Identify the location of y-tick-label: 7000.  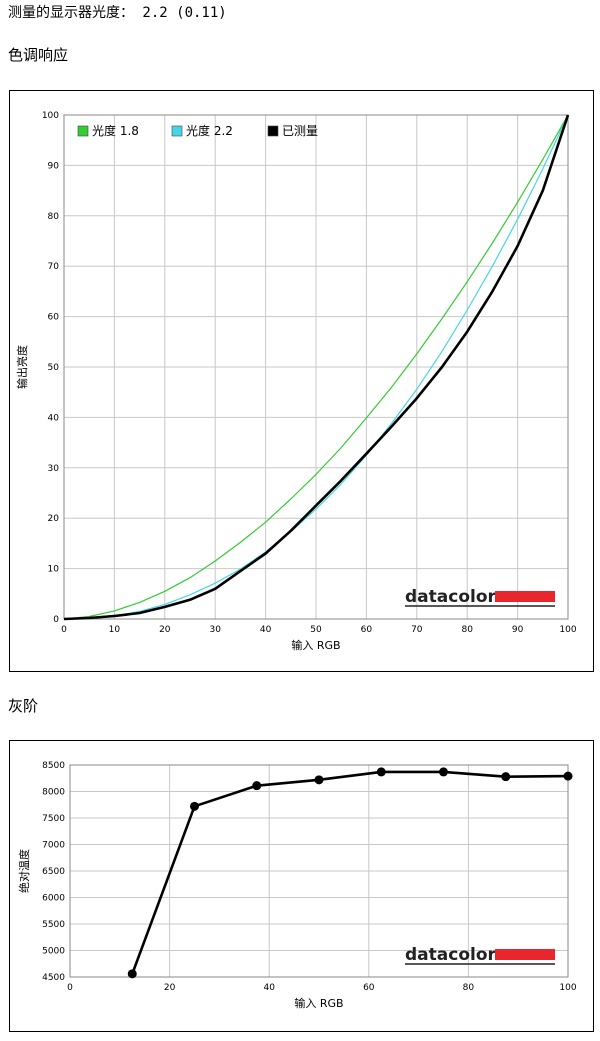
(53, 846).